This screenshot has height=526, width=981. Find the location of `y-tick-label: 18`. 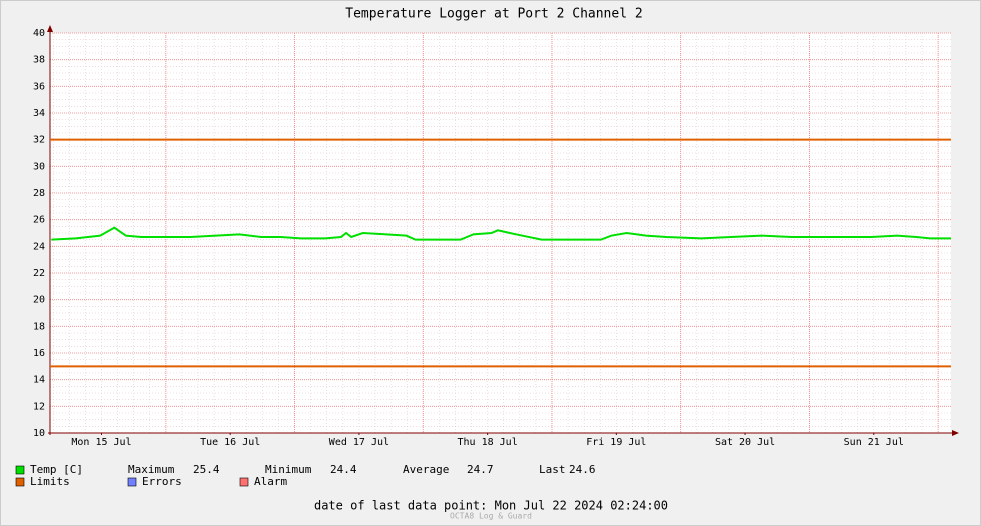

y-tick-label: 18 is located at coordinates (39, 326).